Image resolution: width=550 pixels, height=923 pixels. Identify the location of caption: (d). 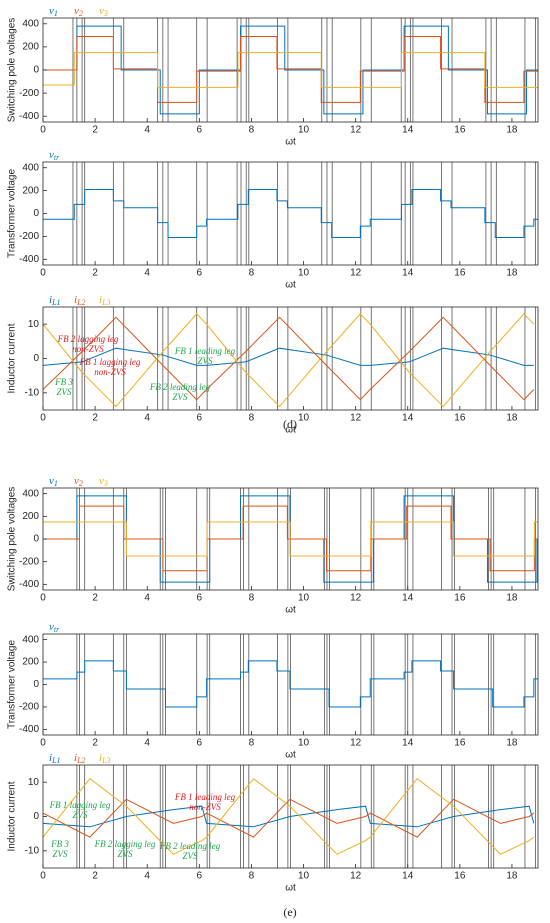
(290, 424).